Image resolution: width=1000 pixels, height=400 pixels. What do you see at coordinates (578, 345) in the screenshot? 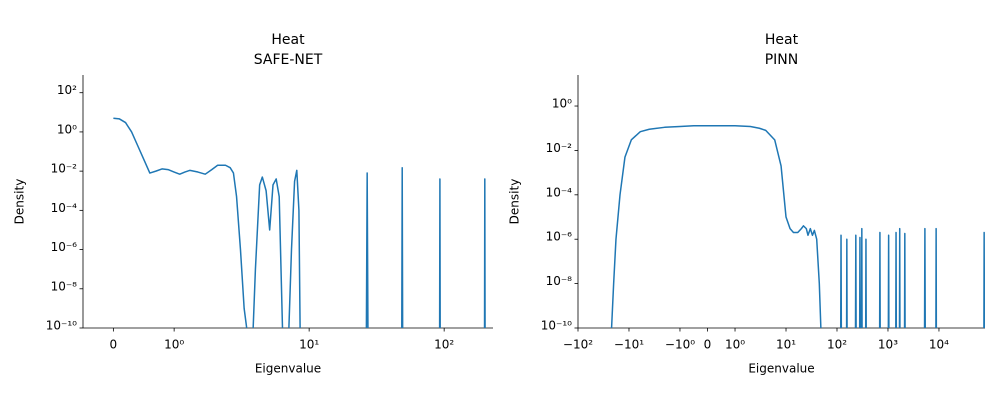
I see `x-tick-label: −10²` at bounding box center [578, 345].